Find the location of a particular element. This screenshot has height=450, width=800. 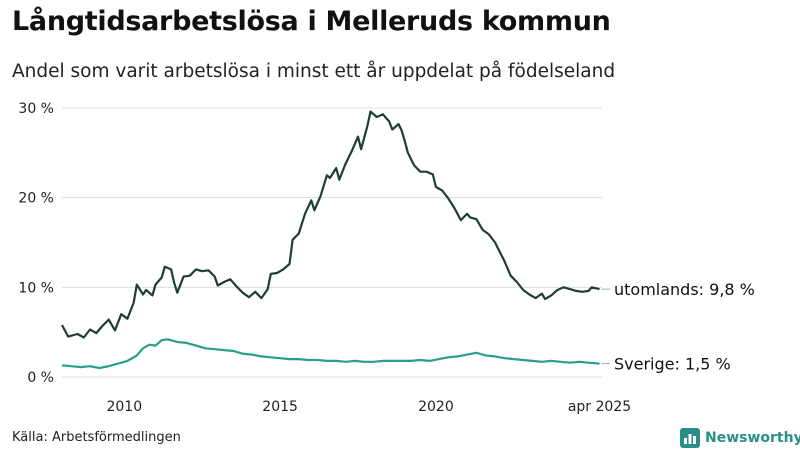

x-tick-label: 2010 is located at coordinates (124, 407).